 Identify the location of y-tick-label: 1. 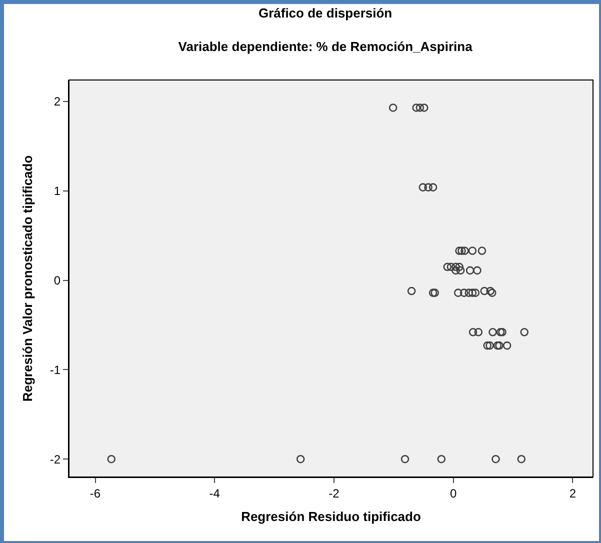
(57, 191).